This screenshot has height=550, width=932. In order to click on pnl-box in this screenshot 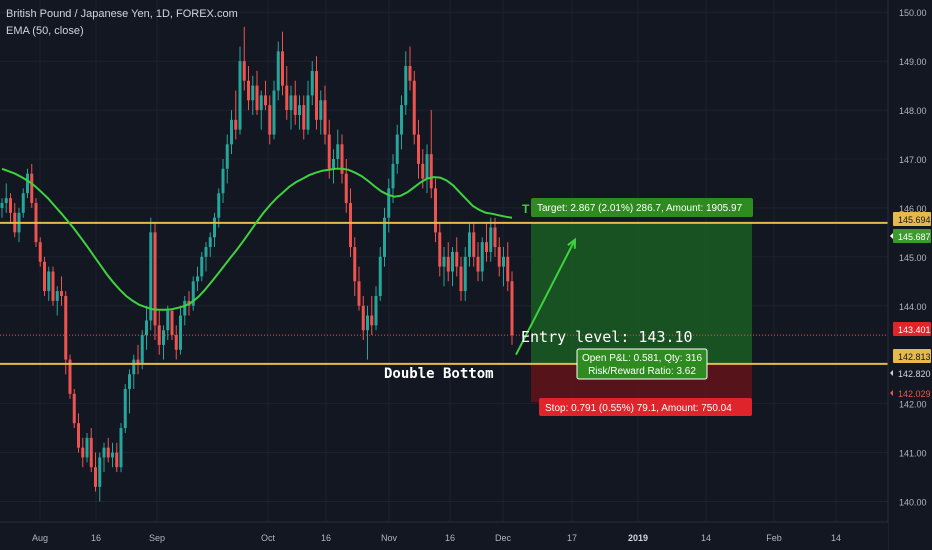, I will do `click(642, 364)`.